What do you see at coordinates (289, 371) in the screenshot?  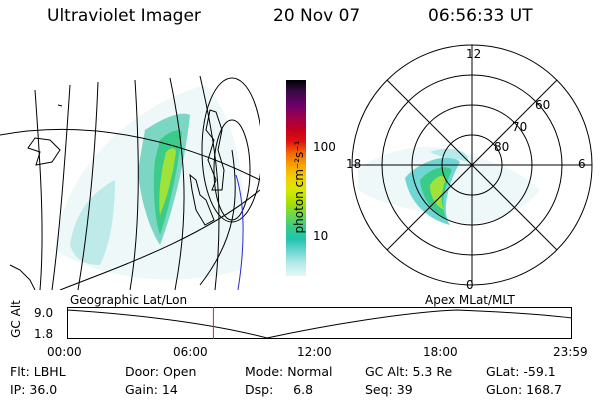 I see `status-mode: Mode: Normal` at bounding box center [289, 371].